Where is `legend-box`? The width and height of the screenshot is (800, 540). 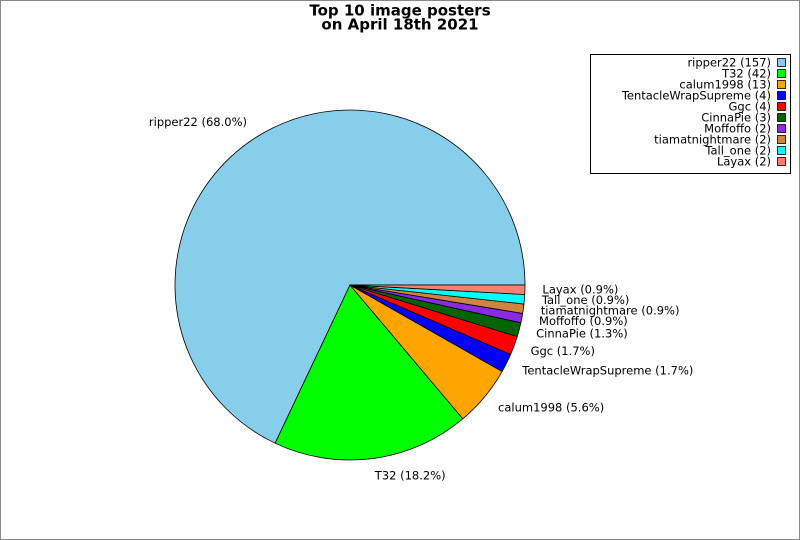 legend-box is located at coordinates (690, 114).